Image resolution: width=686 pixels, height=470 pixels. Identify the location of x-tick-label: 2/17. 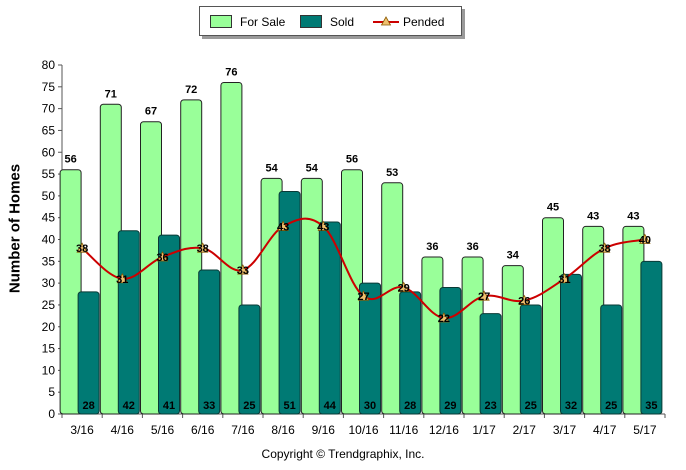
(525, 430).